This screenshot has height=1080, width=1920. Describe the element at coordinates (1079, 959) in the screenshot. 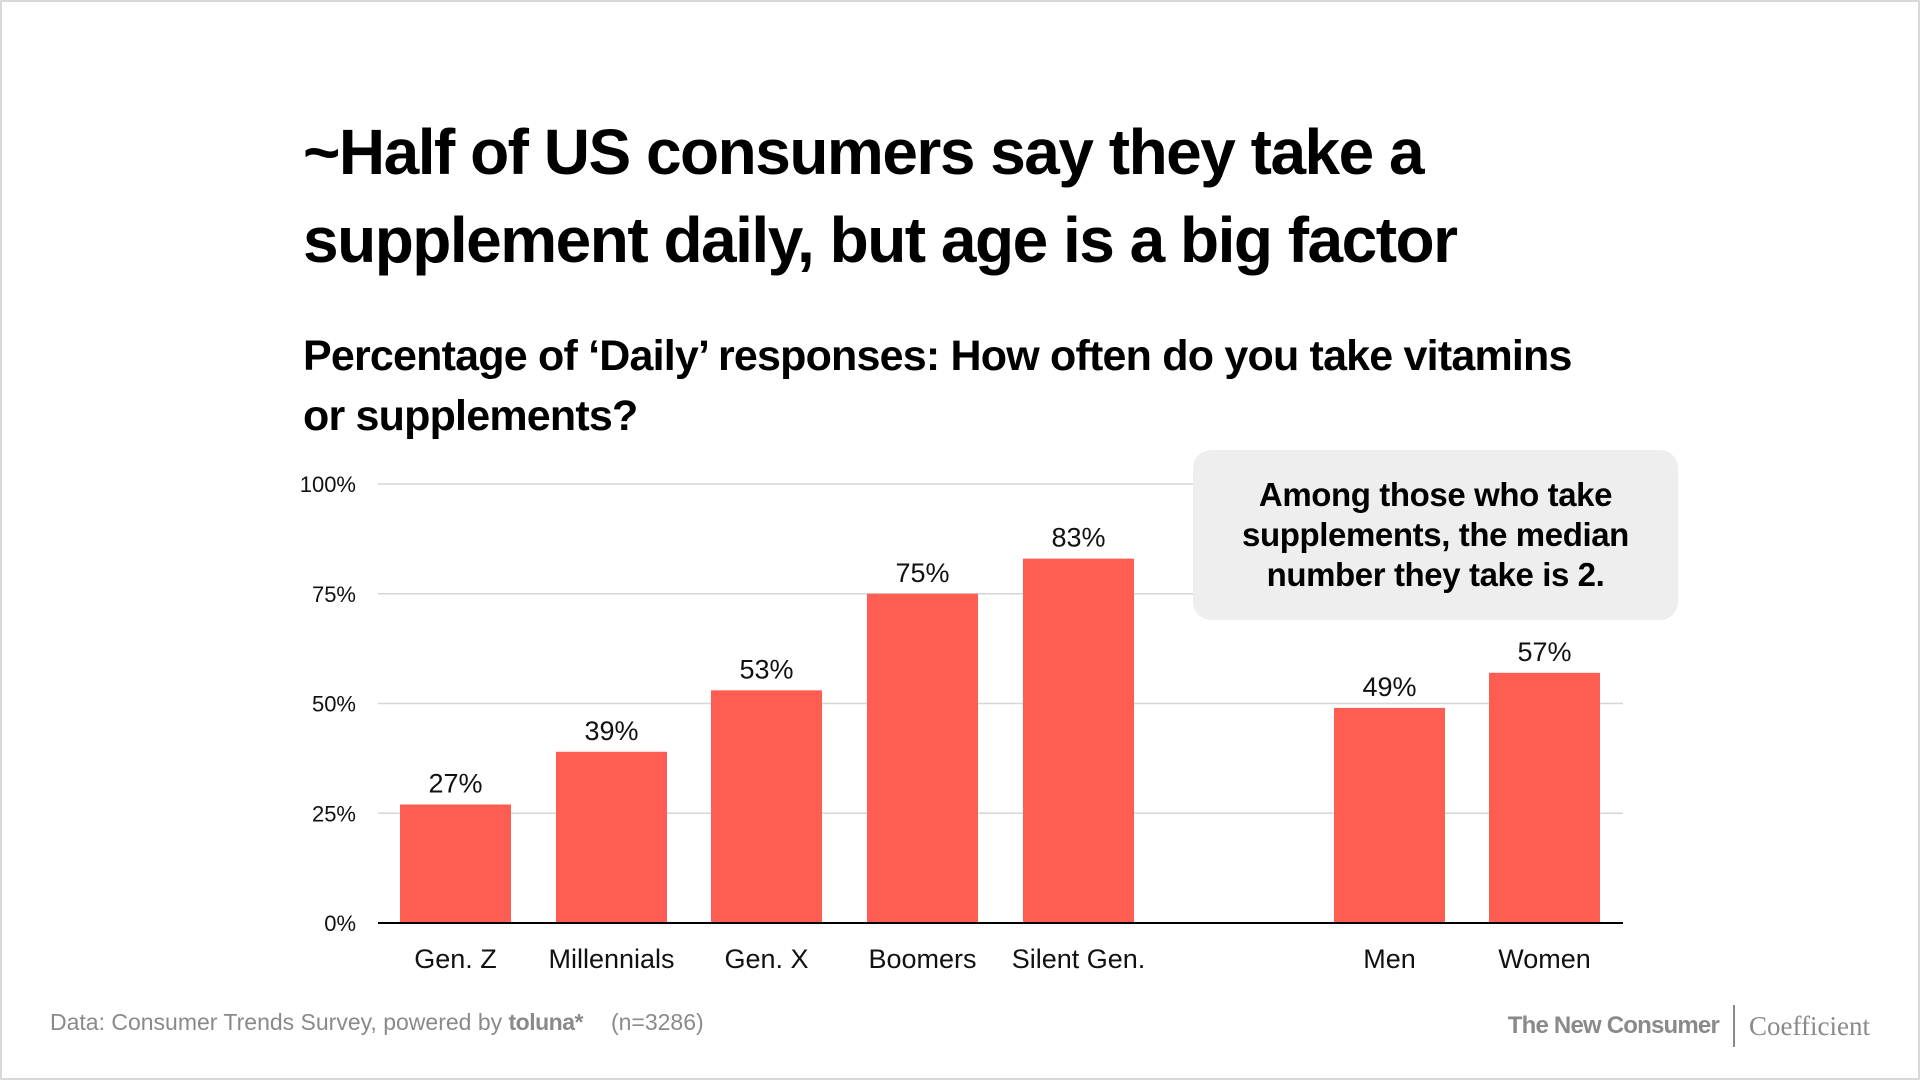

I see `category-label: Silent Gen.` at that location.